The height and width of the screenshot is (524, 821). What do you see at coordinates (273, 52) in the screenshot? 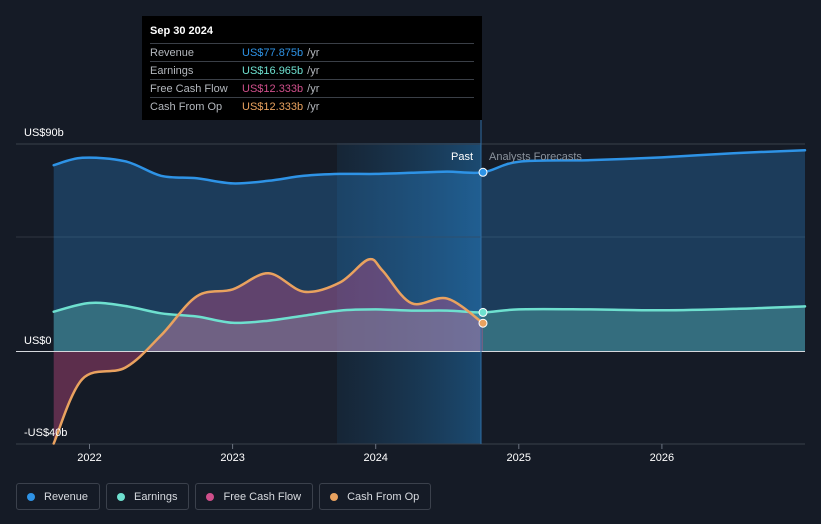
I see `tooltip-value: US$77.875b` at bounding box center [273, 52].